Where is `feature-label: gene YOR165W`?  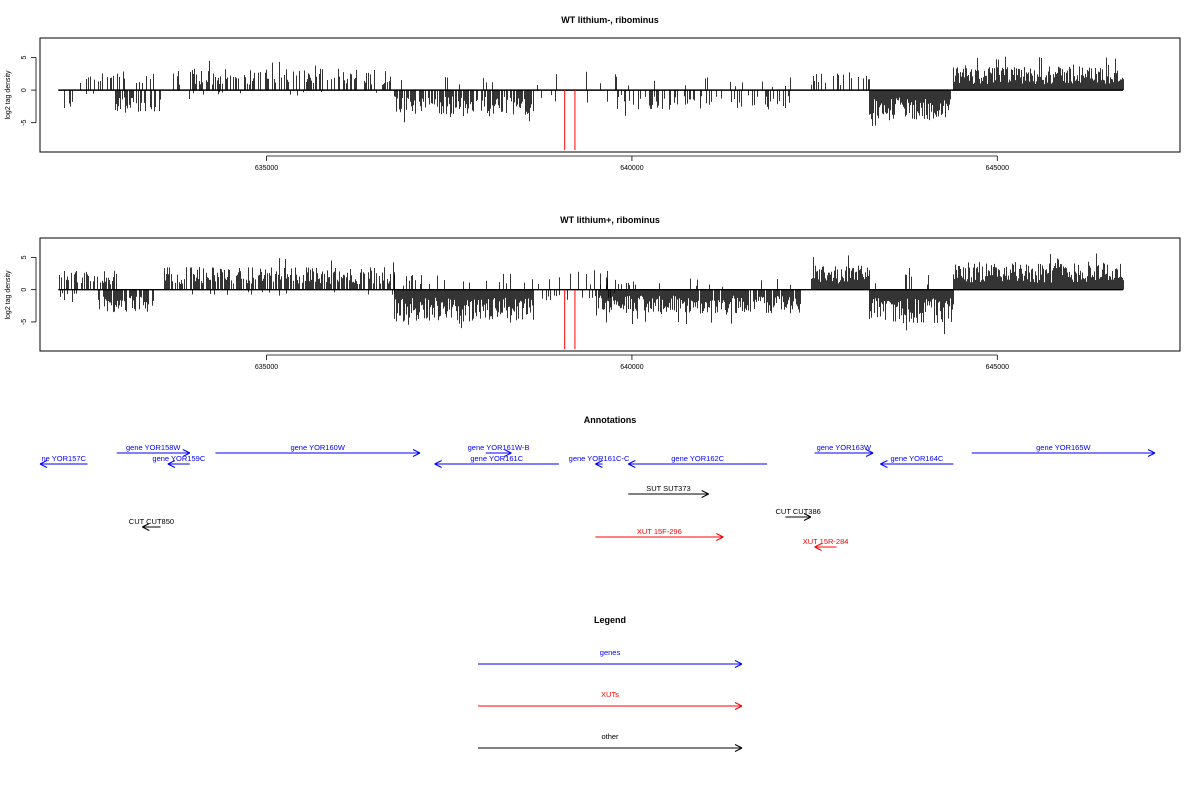
feature-label: gene YOR165W is located at coordinates (1063, 447).